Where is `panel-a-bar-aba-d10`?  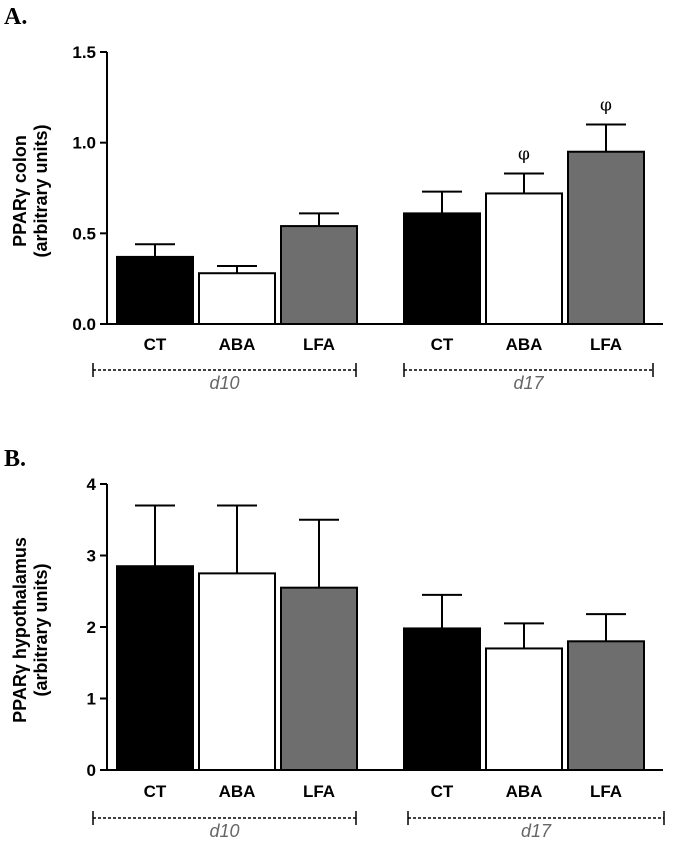
panel-a-bar-aba-d10 is located at coordinates (237, 298).